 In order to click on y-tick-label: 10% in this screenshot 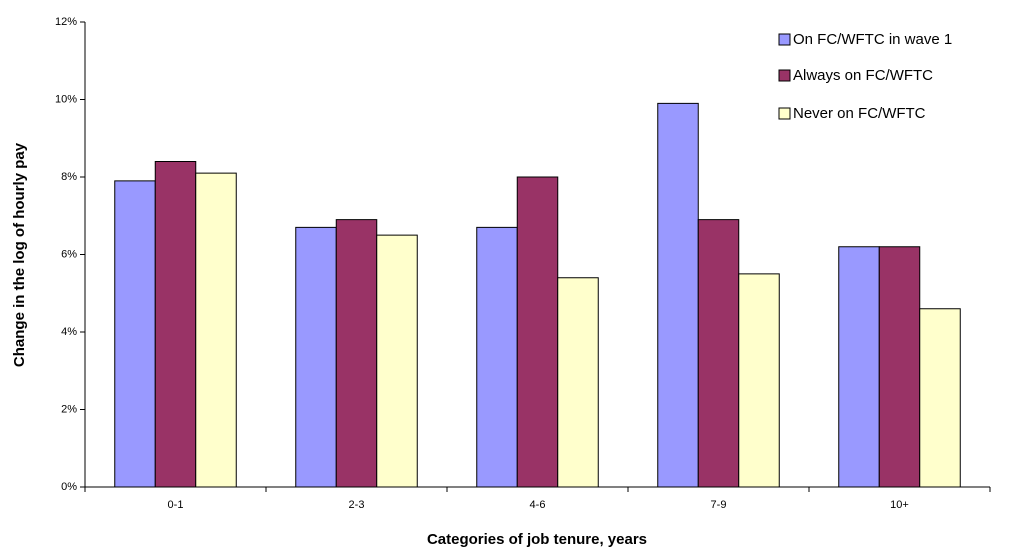, I will do `click(66, 99)`.